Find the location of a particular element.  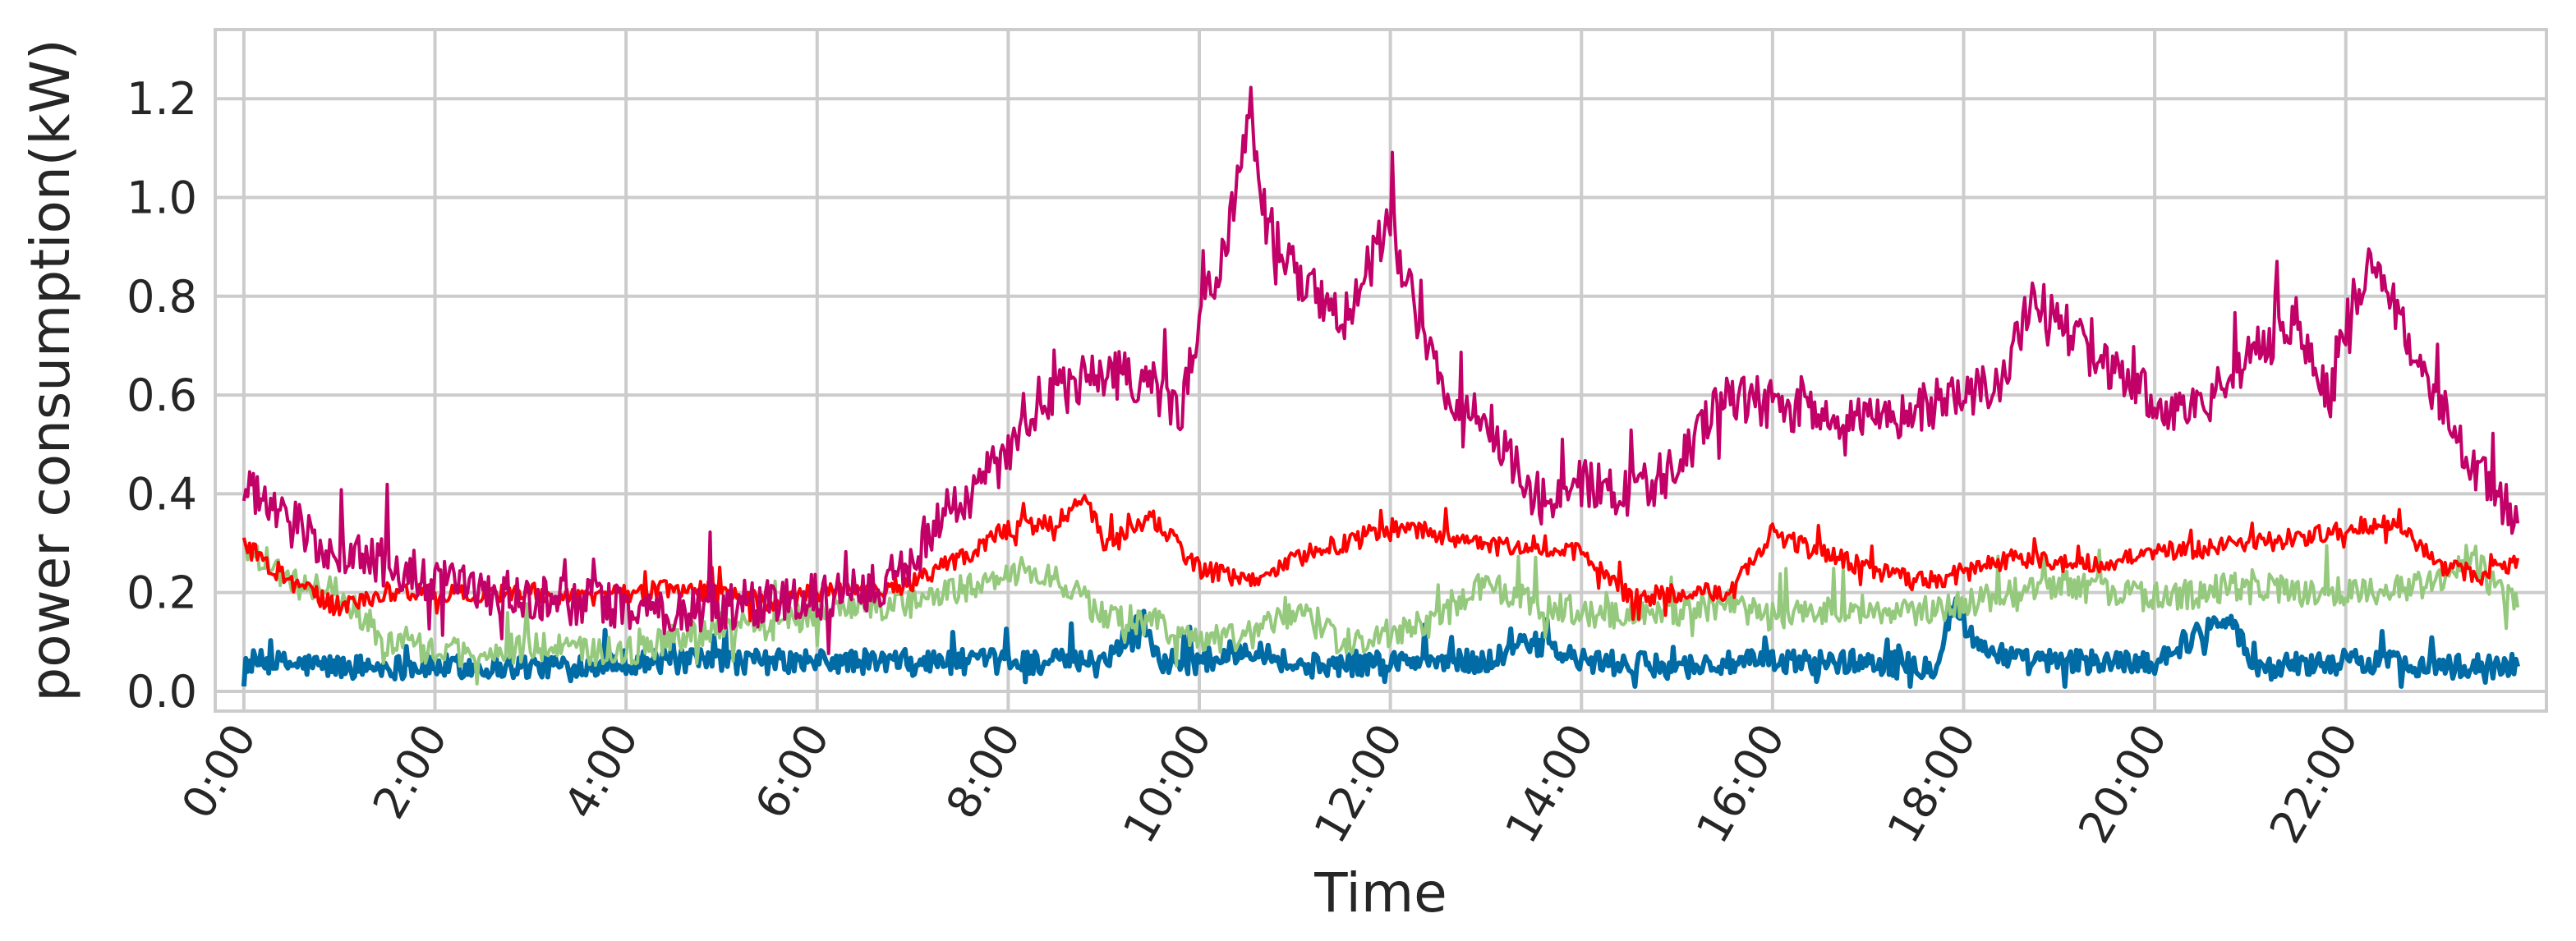

x-tick-label: 14:00 is located at coordinates (1549, 783).